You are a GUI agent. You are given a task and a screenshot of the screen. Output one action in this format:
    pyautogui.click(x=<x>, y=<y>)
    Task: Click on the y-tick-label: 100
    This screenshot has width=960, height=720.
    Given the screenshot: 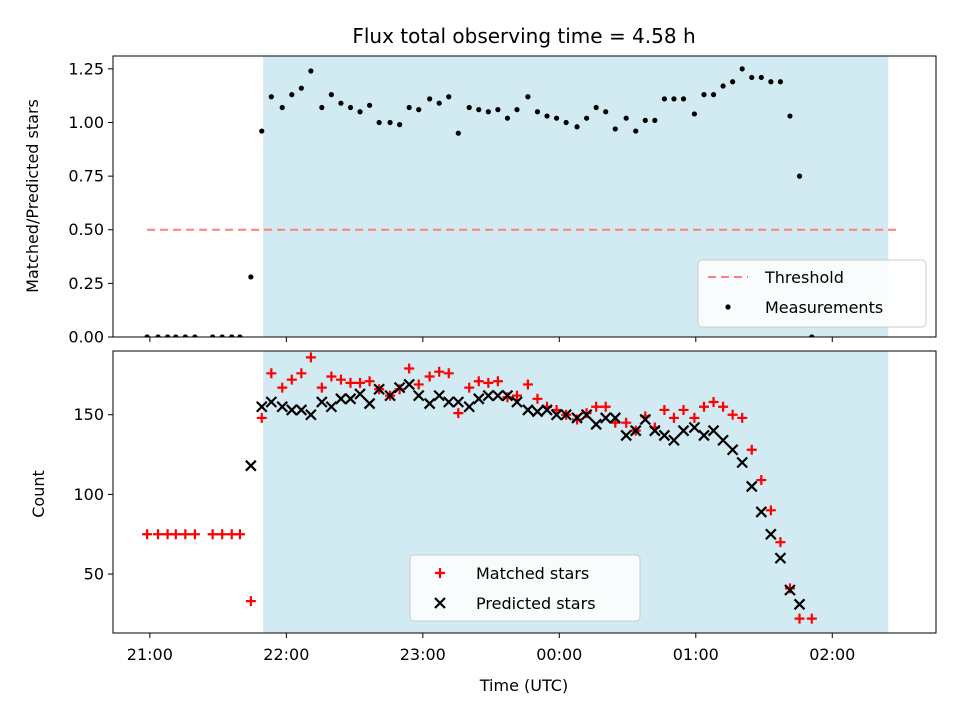 What is the action you would take?
    pyautogui.click(x=88, y=494)
    